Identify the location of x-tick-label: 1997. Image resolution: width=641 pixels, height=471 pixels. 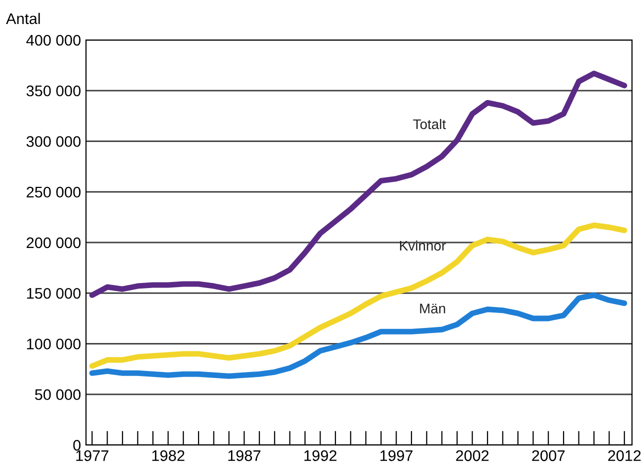
(396, 456).